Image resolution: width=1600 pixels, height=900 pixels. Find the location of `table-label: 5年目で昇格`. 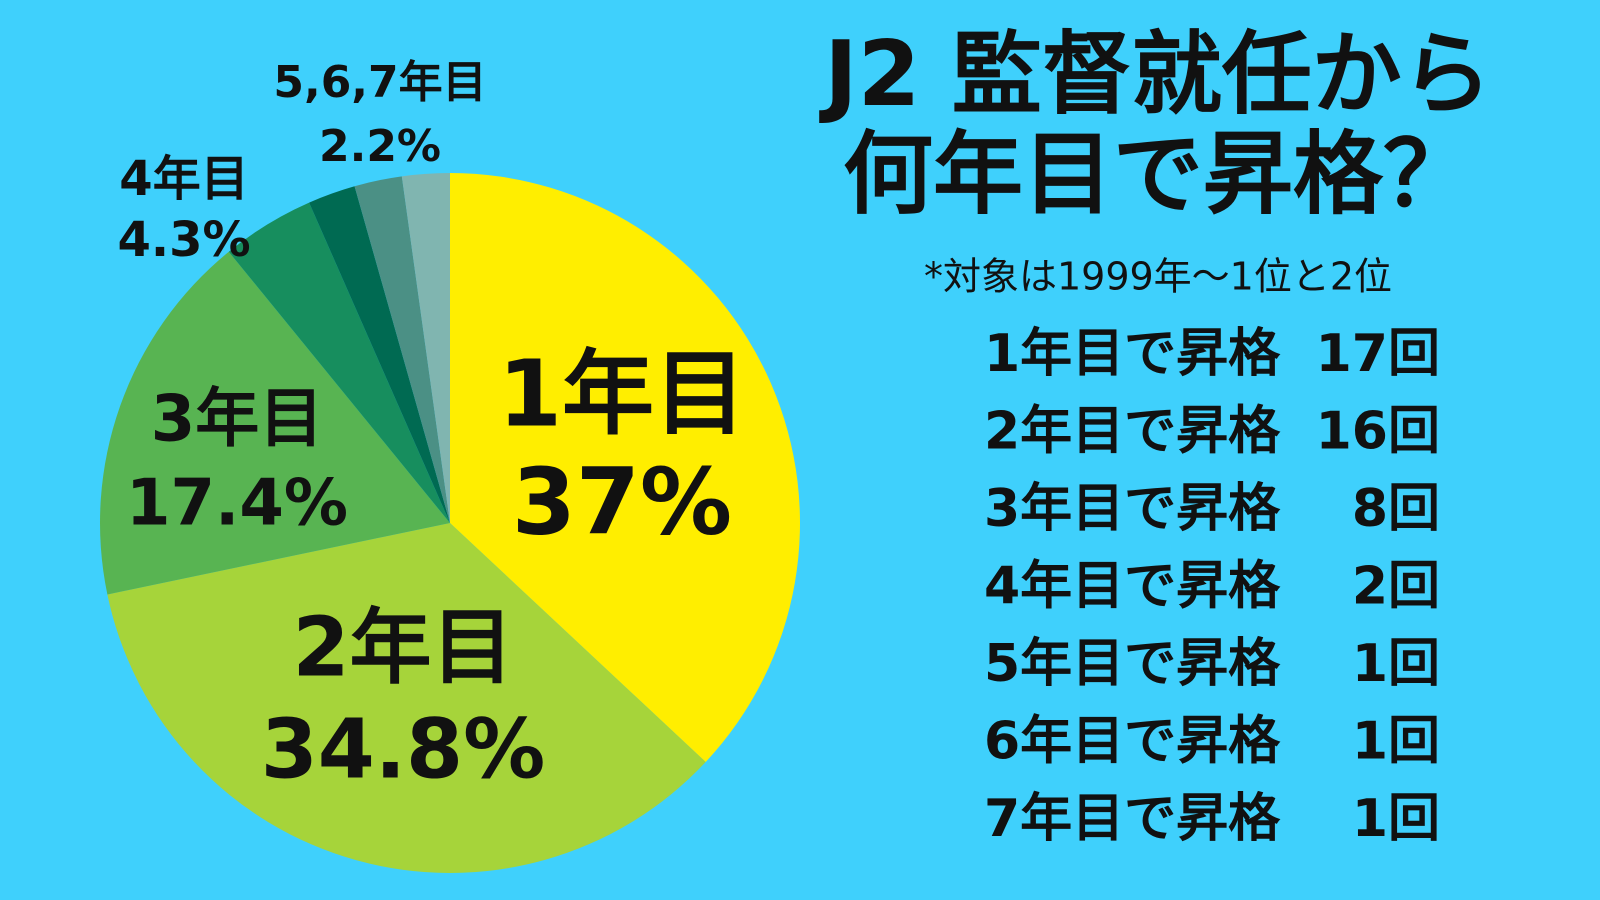

table-label: 5年目で昇格 is located at coordinates (1132, 664).